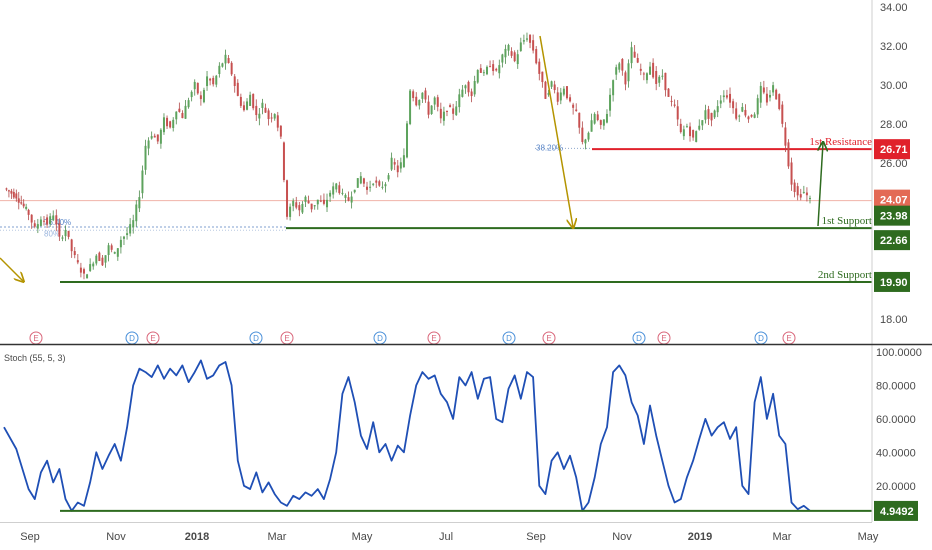 This screenshot has height=550, width=932. What do you see at coordinates (896, 510) in the screenshot?
I see `stoch-value-badge` at bounding box center [896, 510].